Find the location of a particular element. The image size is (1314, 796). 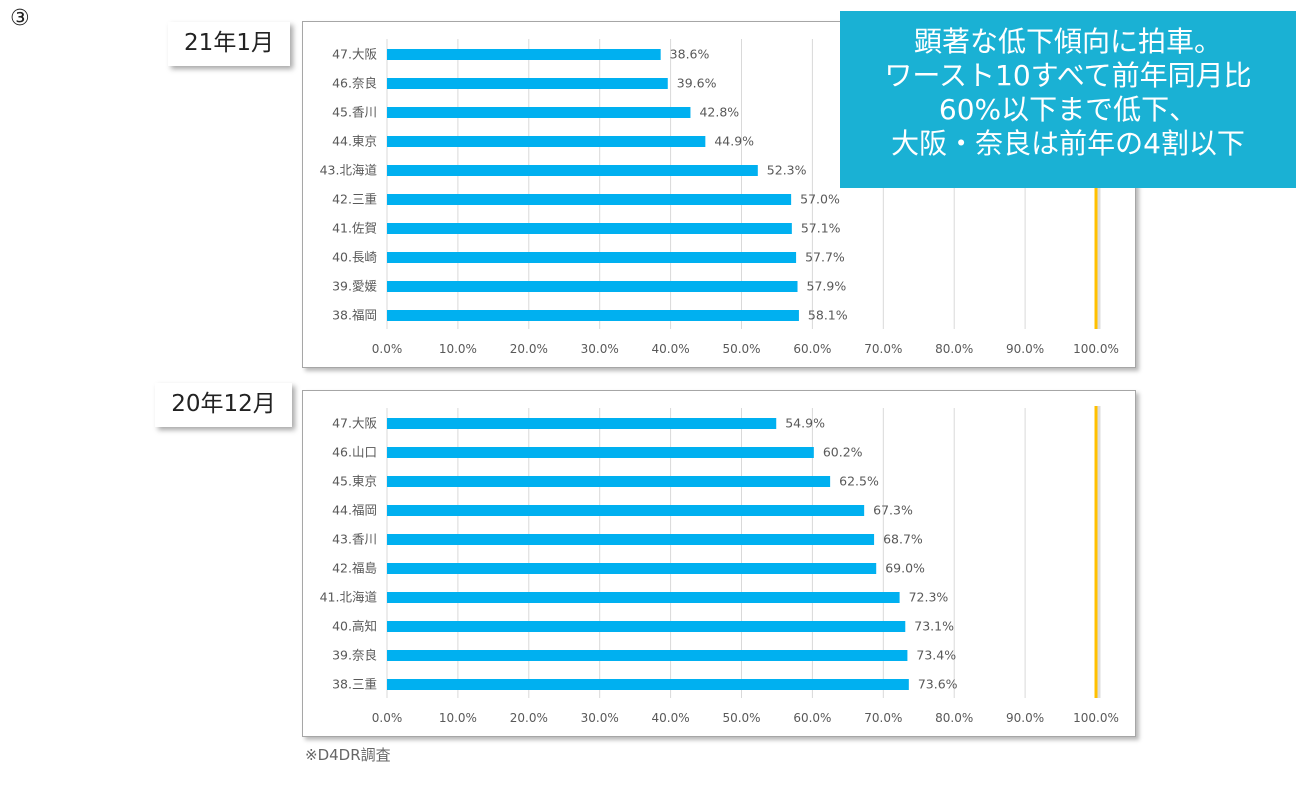

category-label: 44.福岡 is located at coordinates (354, 510).